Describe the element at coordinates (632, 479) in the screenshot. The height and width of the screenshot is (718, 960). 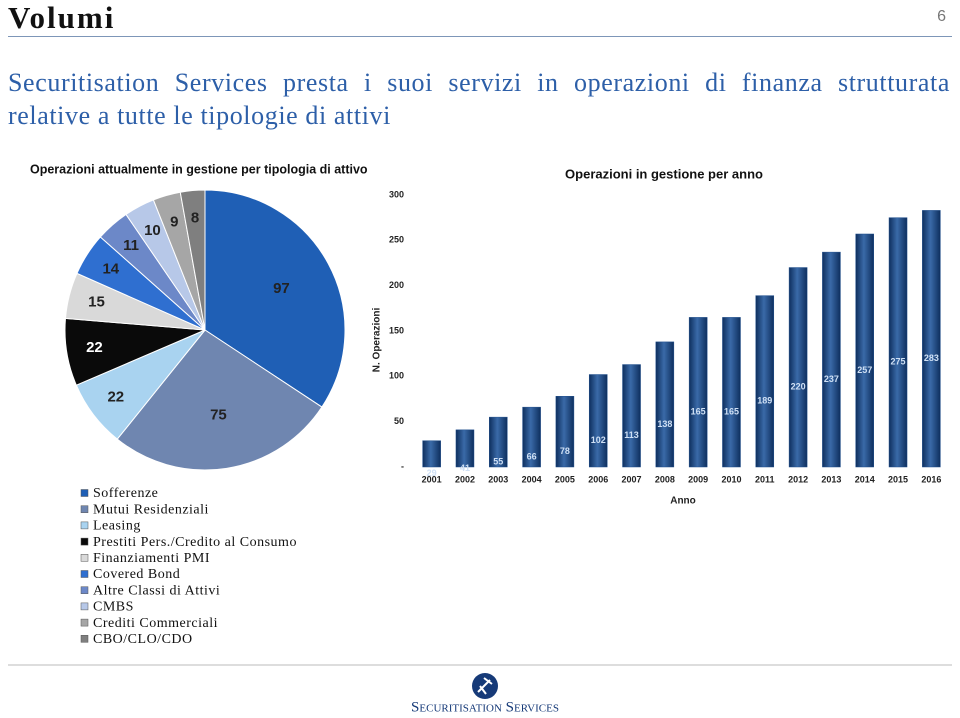
I see `x-tick-label: 2007` at that location.